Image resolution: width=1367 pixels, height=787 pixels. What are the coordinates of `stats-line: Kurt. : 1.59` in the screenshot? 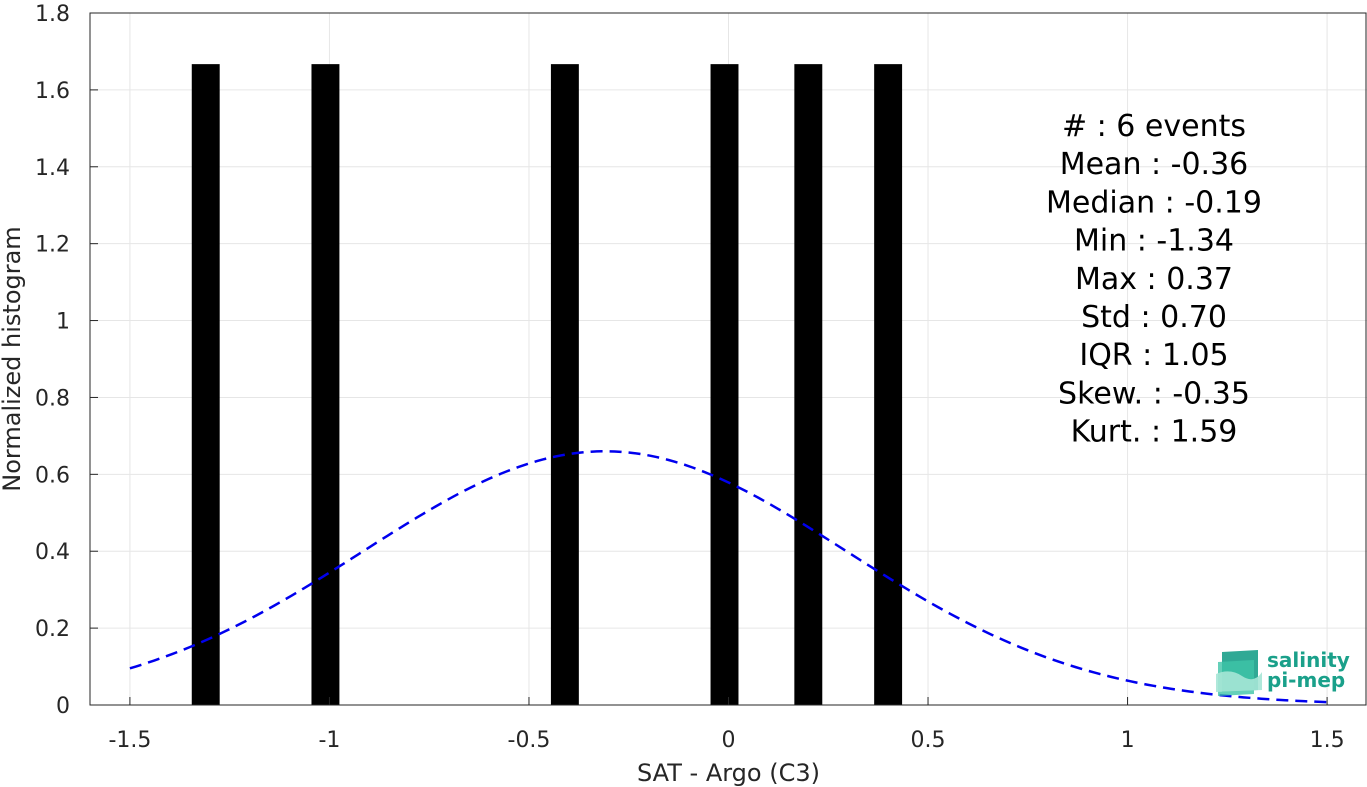 It's located at (1154, 432).